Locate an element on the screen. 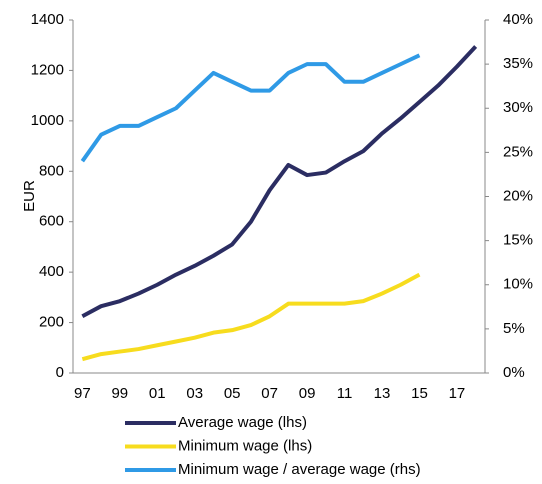  x-tick-label: 11 is located at coordinates (345, 393).